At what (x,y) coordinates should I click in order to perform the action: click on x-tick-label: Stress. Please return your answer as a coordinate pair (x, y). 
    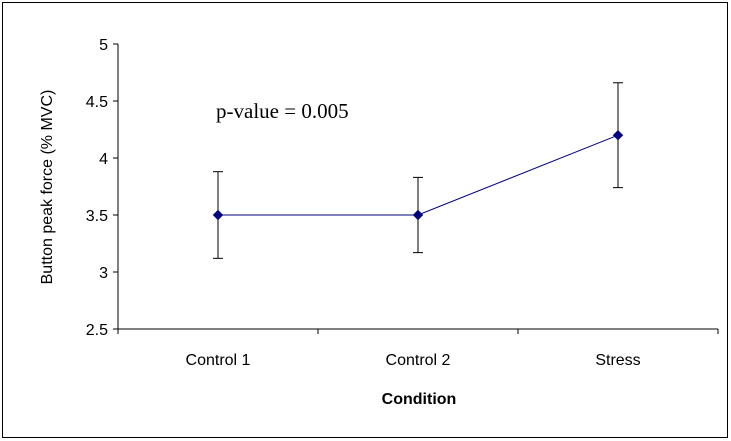
    Looking at the image, I should click on (617, 360).